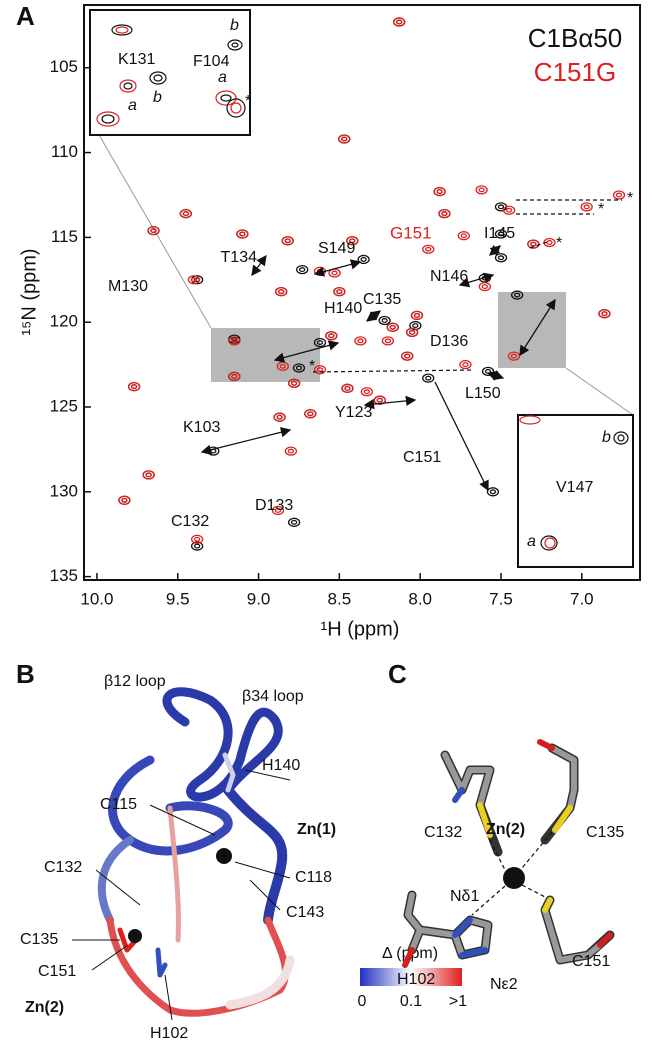 The image size is (652, 1050). I want to click on structure-label: C151, so click(57, 971).